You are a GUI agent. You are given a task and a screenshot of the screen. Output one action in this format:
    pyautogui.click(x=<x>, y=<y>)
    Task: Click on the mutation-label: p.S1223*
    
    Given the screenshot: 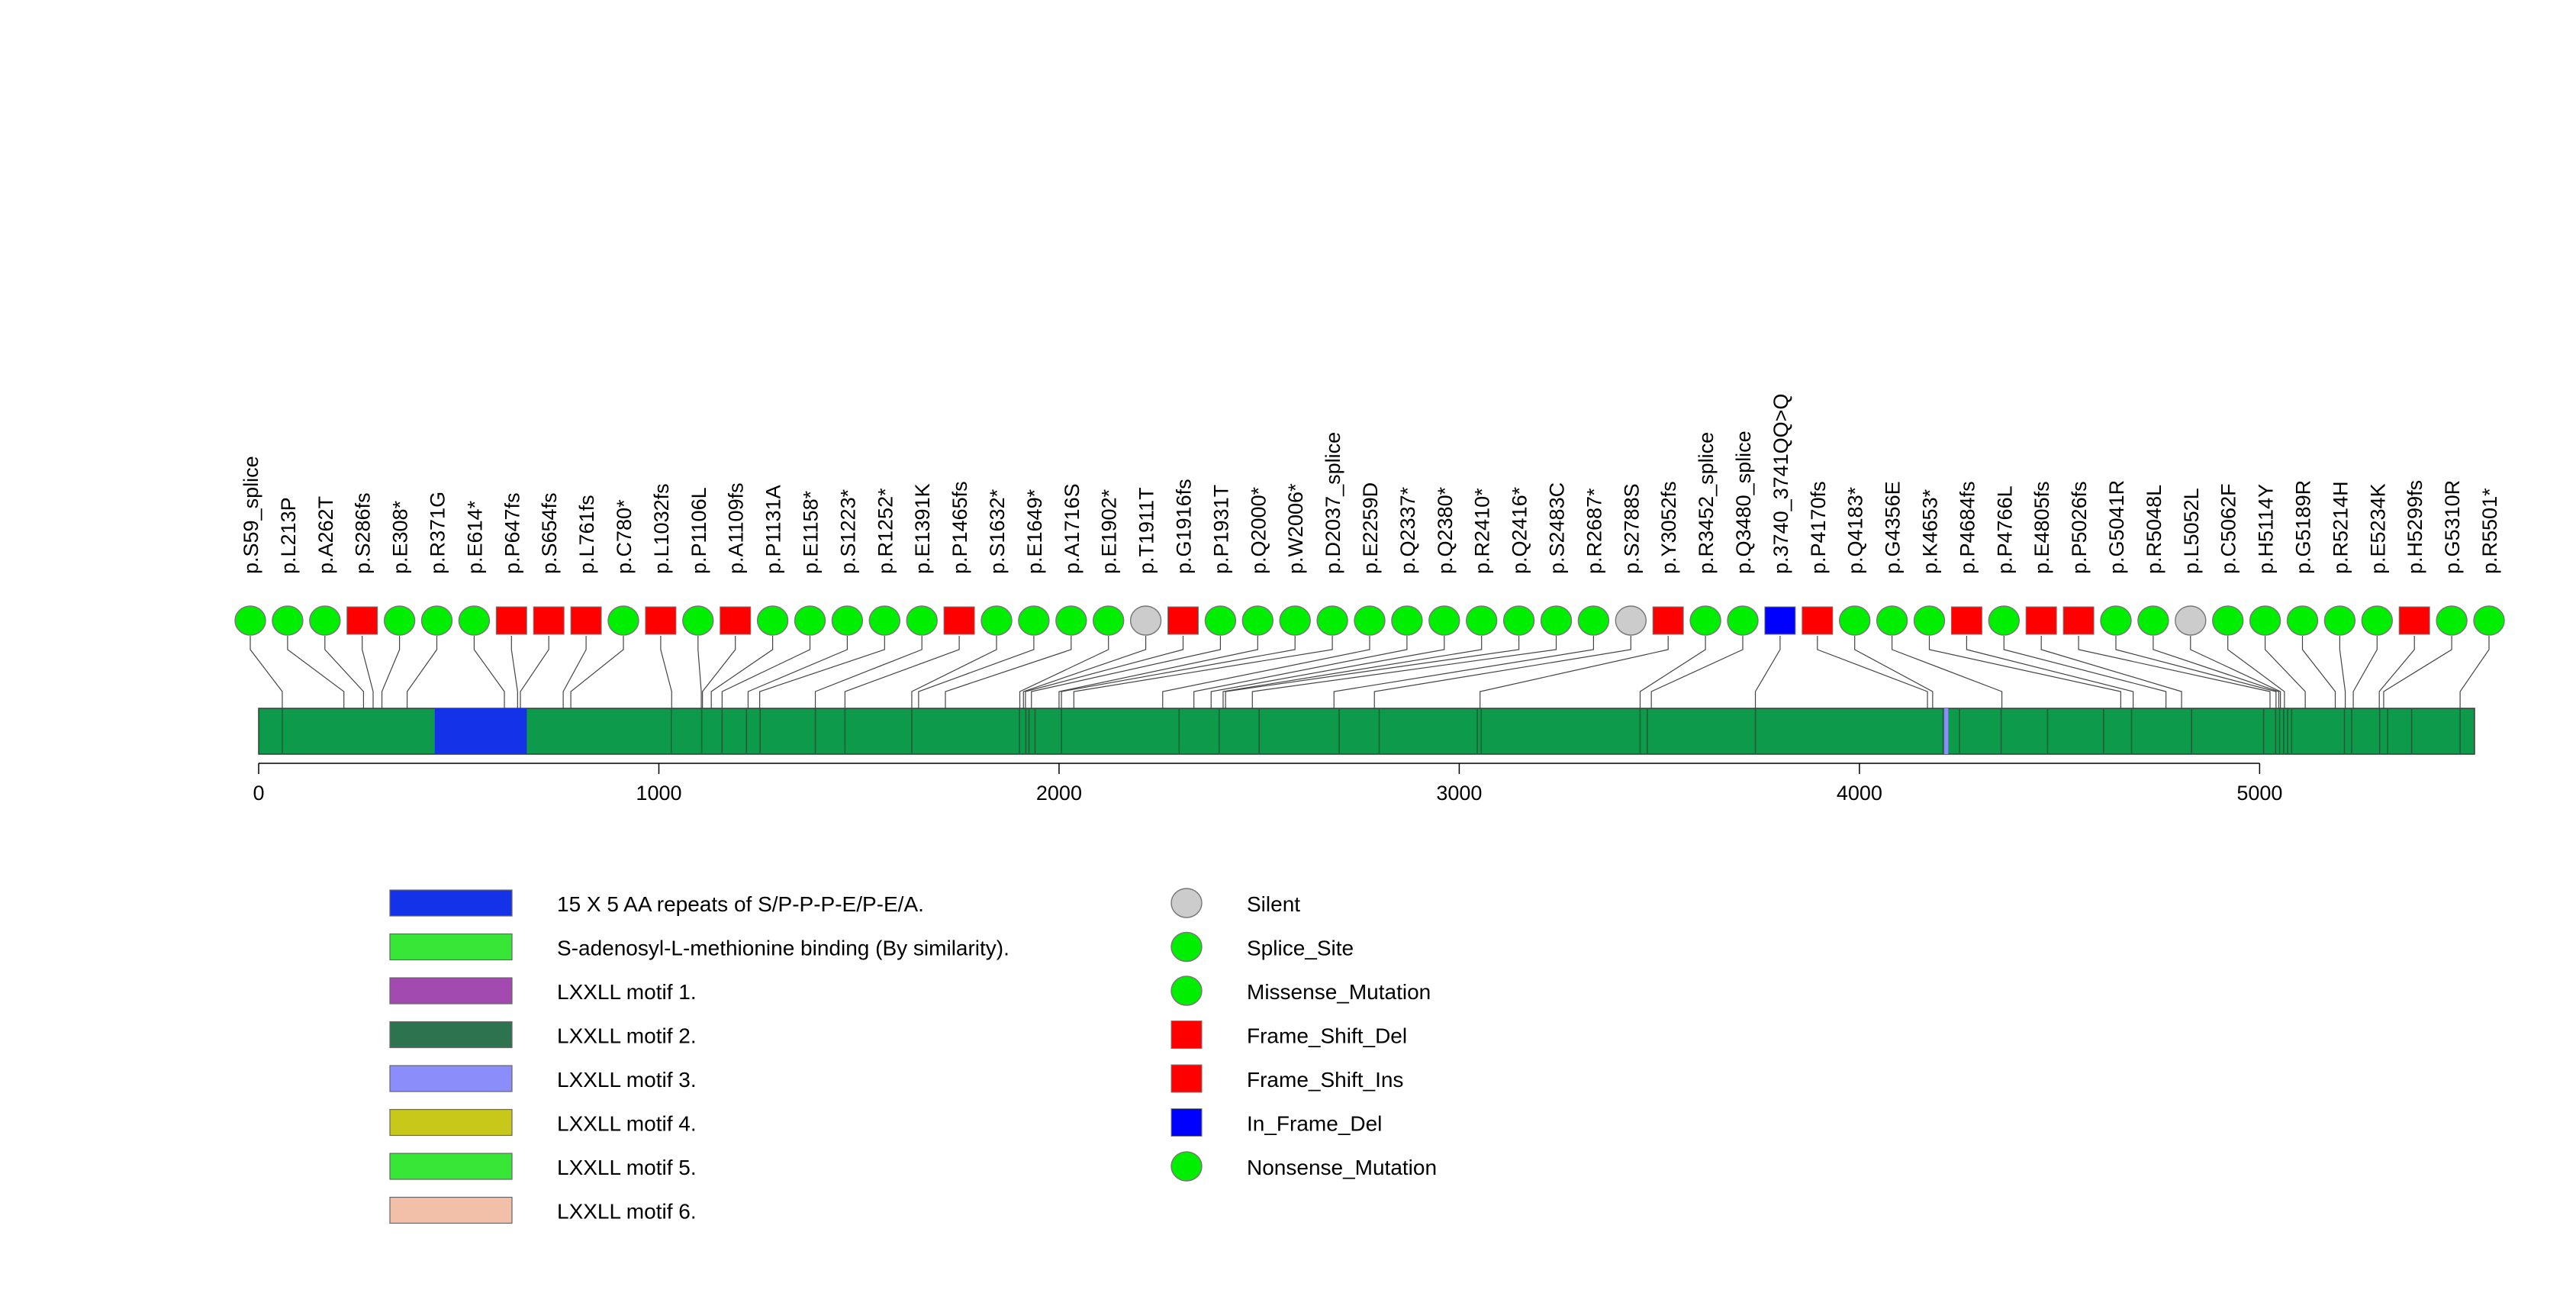 What is the action you would take?
    pyautogui.click(x=847, y=531)
    